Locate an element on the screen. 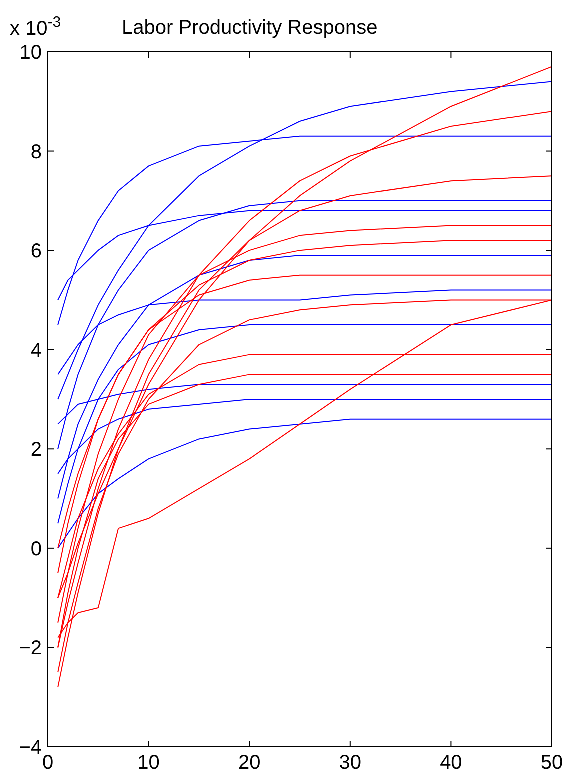  y-tick-label: 10 is located at coordinates (31, 53).